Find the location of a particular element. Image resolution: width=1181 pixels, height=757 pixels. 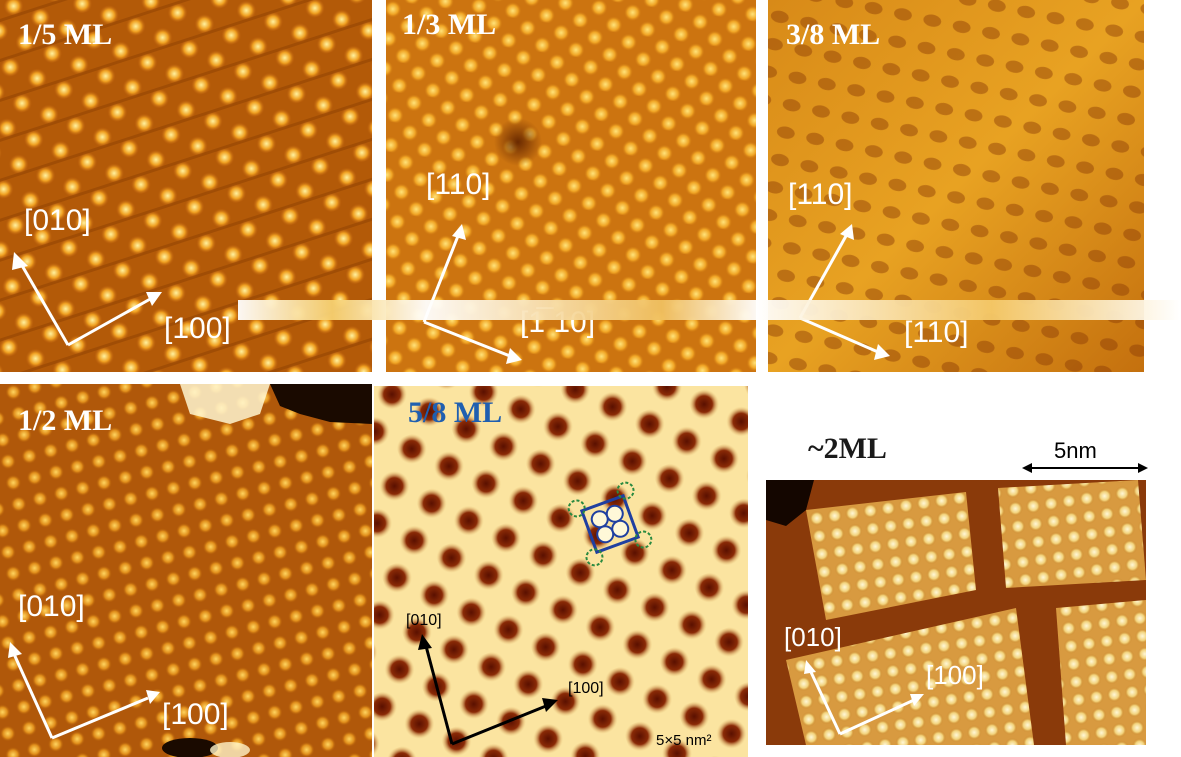

coverage-label: 1/2 ML is located at coordinates (65, 420).